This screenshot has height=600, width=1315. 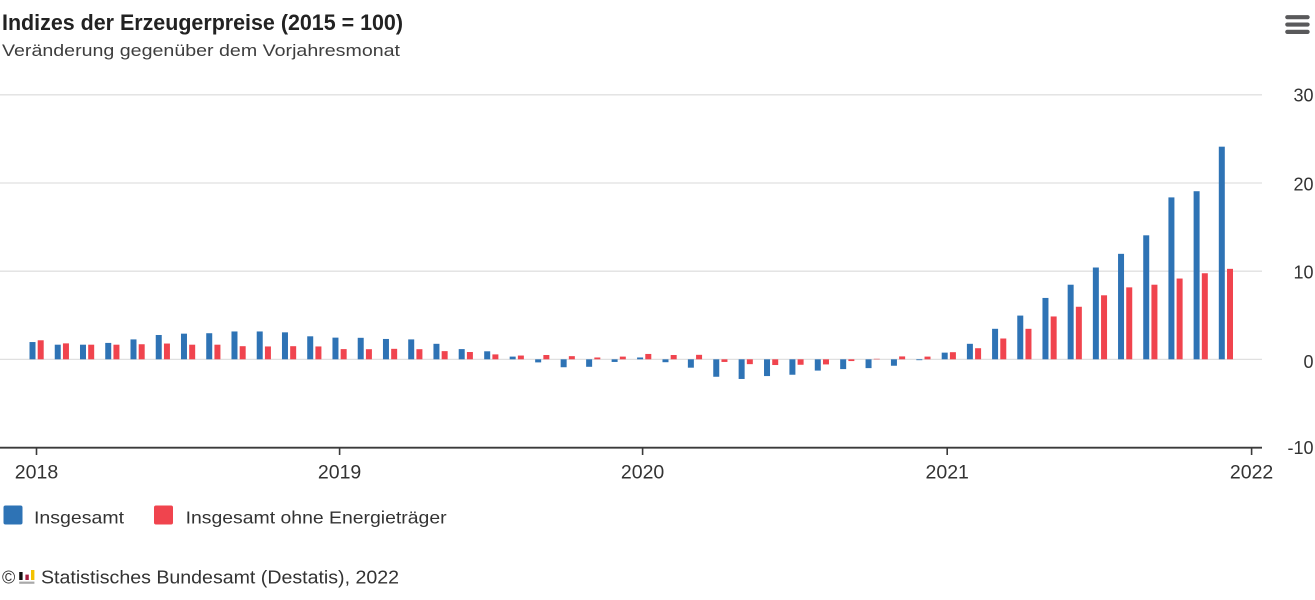 What do you see at coordinates (202, 22) in the screenshot?
I see `svg-text:Indizes der Erzeugerpreise (20: Indizes der Erzeugerpreise (2015 = 100)` at bounding box center [202, 22].